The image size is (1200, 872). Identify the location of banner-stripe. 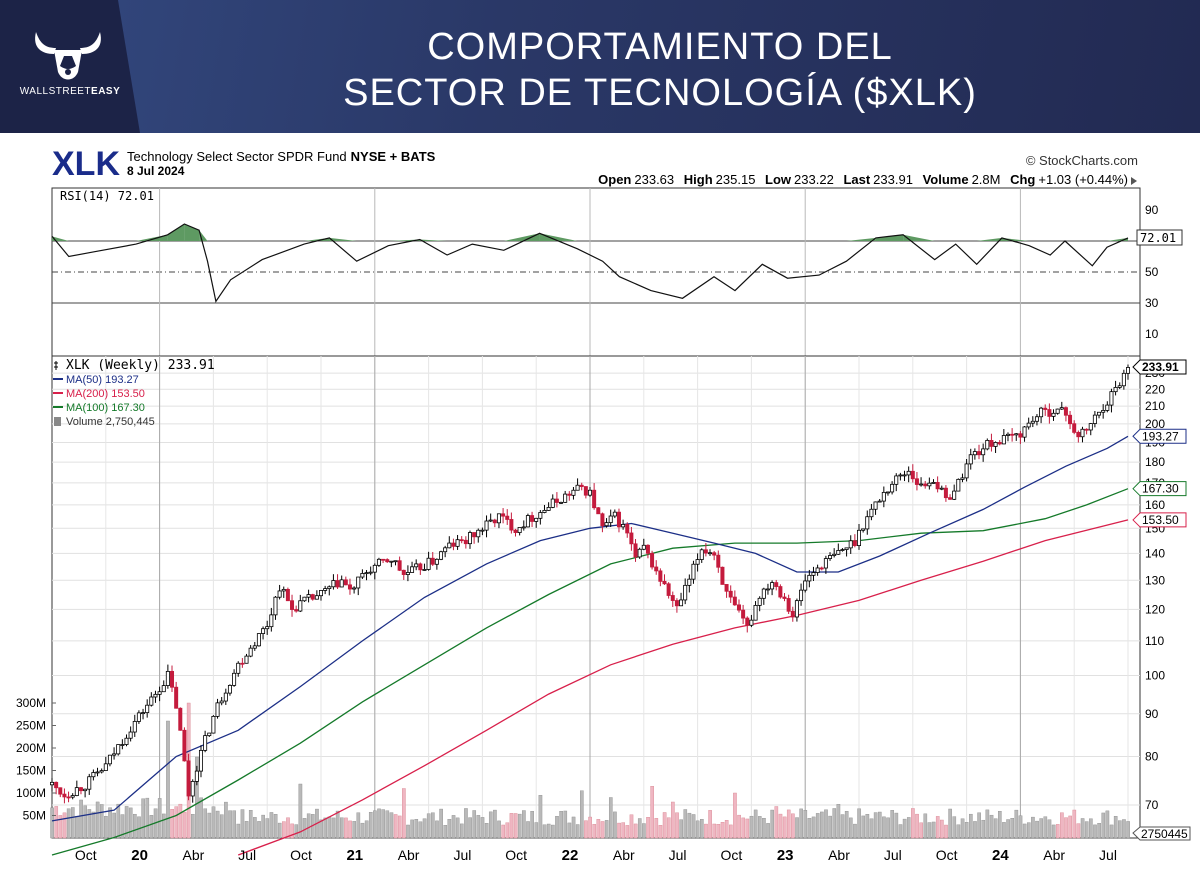
(659, 66).